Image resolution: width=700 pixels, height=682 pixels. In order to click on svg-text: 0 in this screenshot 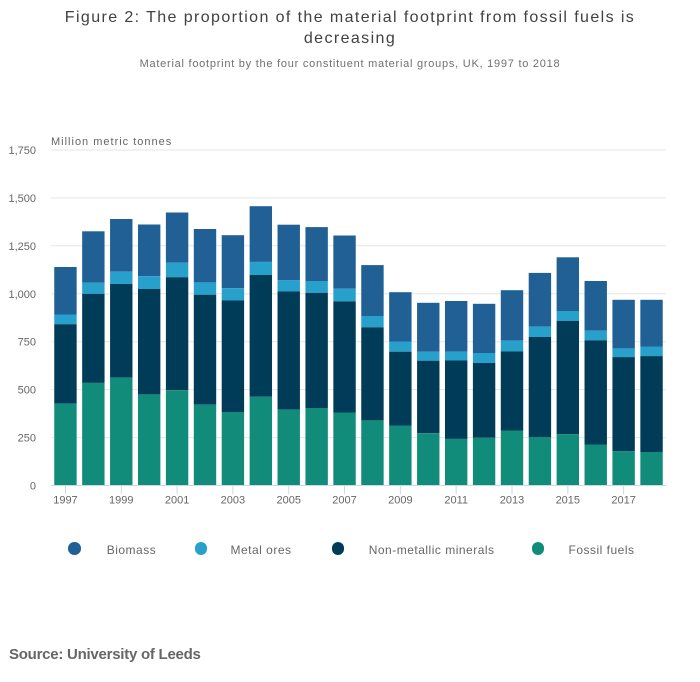, I will do `click(33, 487)`.